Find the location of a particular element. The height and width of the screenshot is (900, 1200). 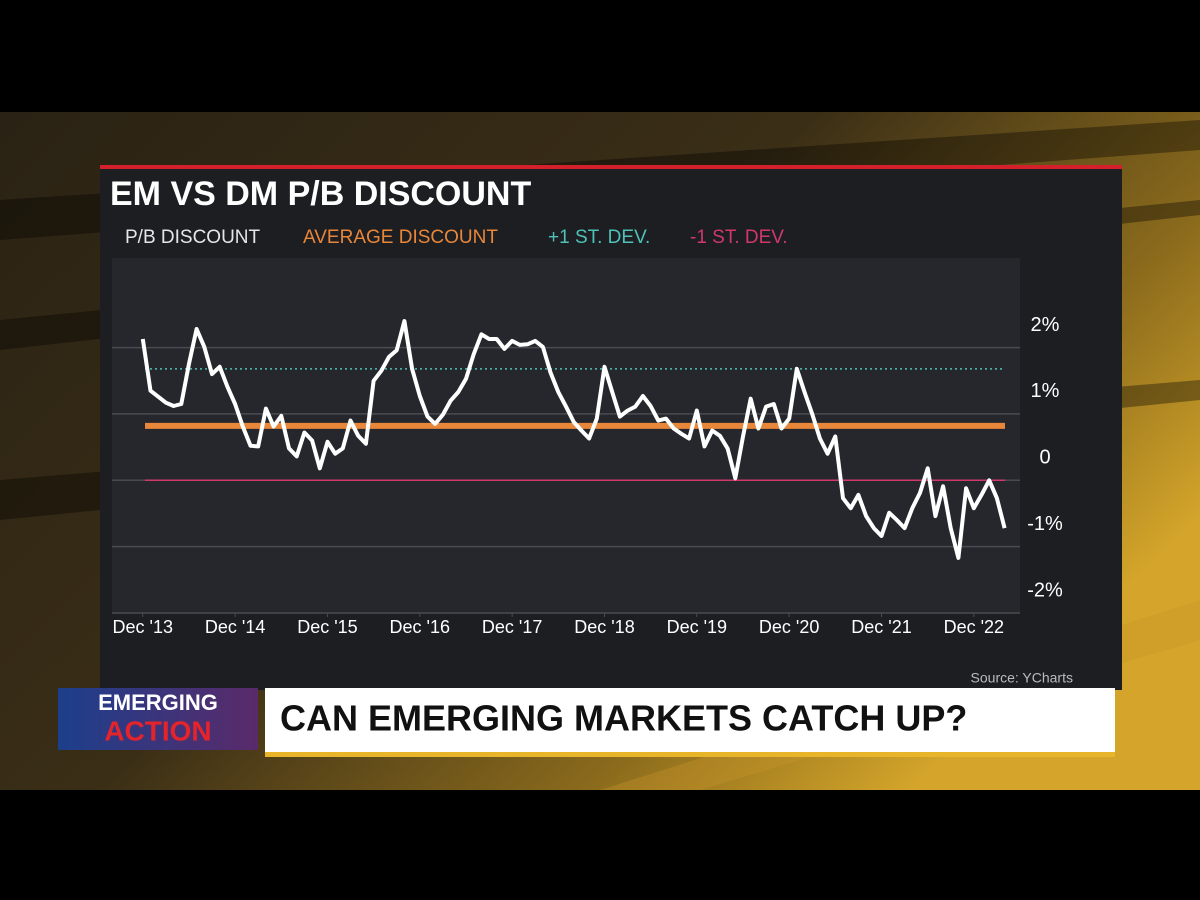

legend-entry: AVERAGE DISCOUNT is located at coordinates (400, 237).